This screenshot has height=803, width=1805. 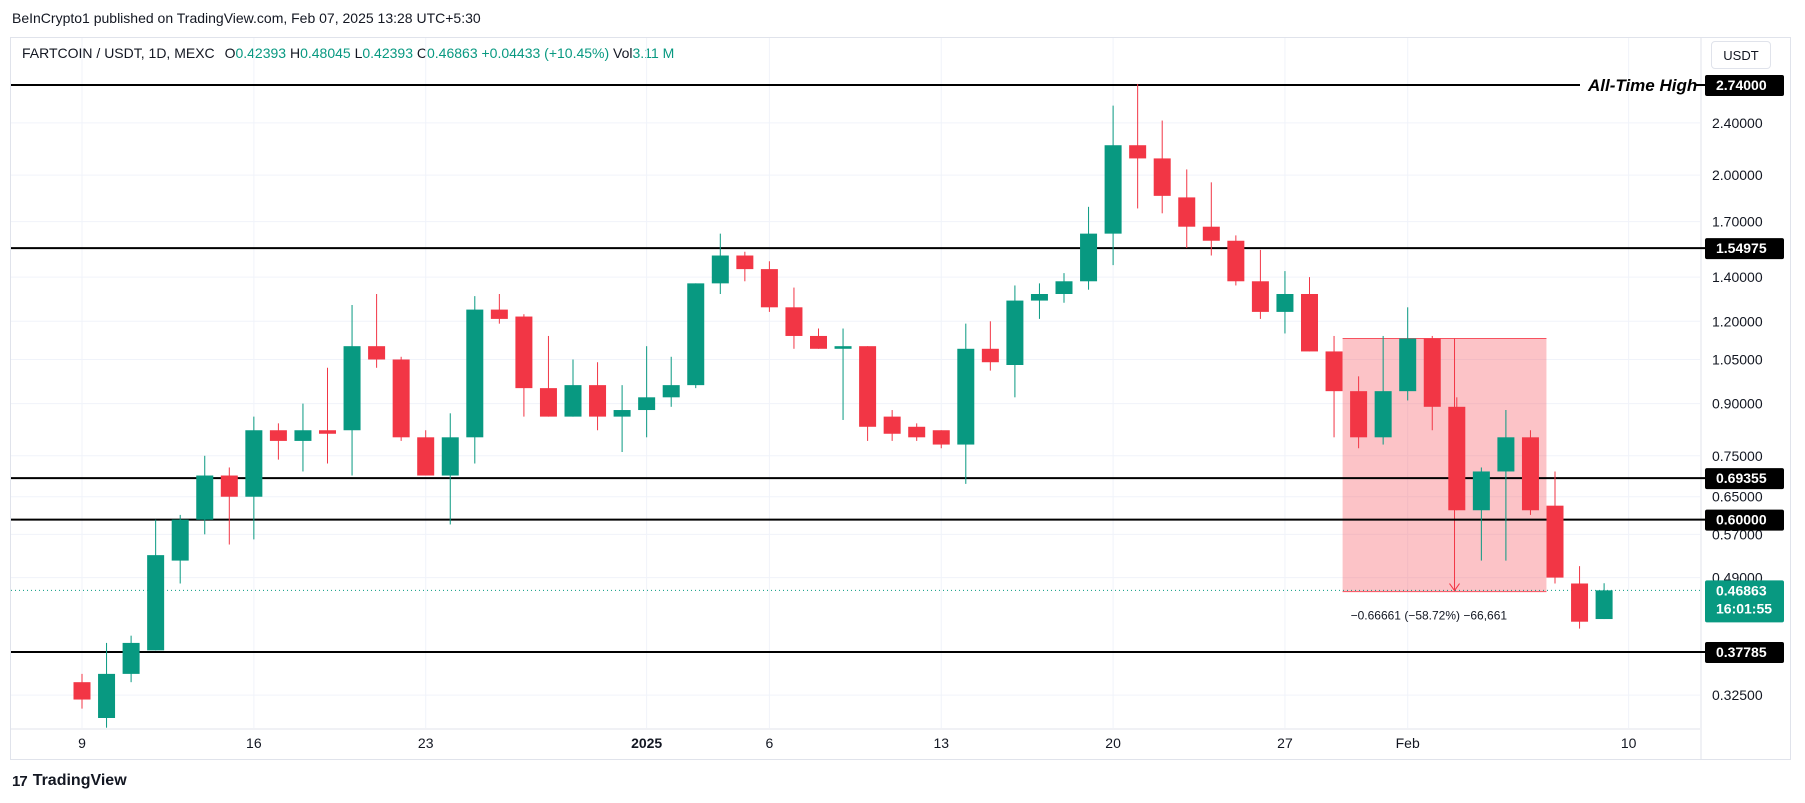 What do you see at coordinates (1744, 608) in the screenshot?
I see `countdown-label: 16:01:55` at bounding box center [1744, 608].